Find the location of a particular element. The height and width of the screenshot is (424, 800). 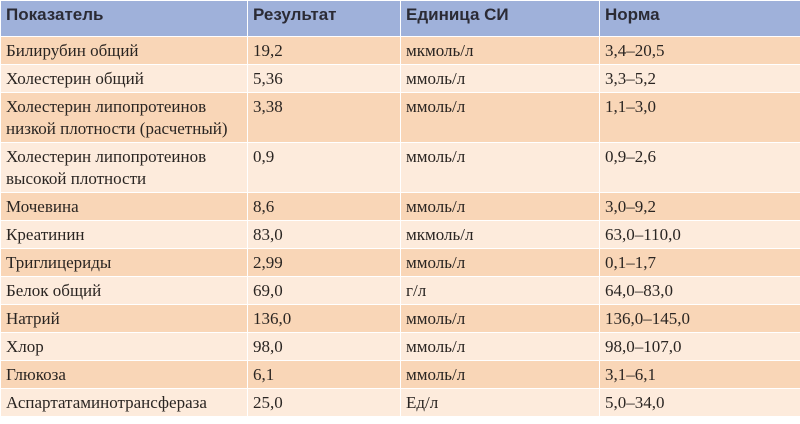

cell-result: 83,0 is located at coordinates (324, 234).